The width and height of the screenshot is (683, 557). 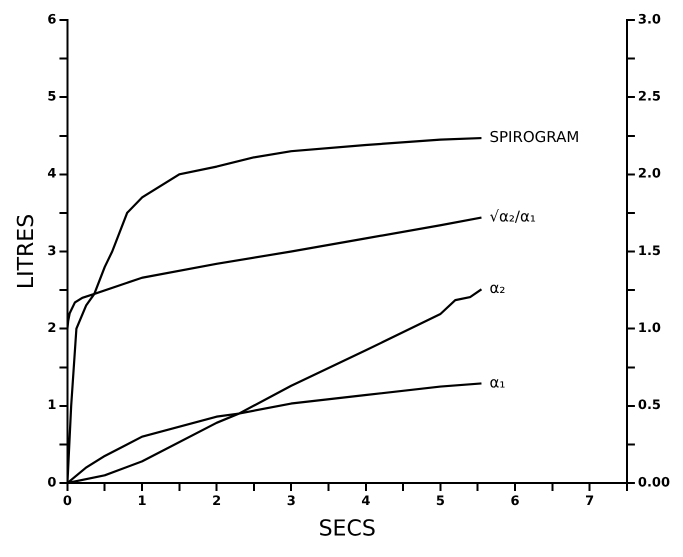 What do you see at coordinates (534, 137) in the screenshot?
I see `series-label: SPIROGRAM` at bounding box center [534, 137].